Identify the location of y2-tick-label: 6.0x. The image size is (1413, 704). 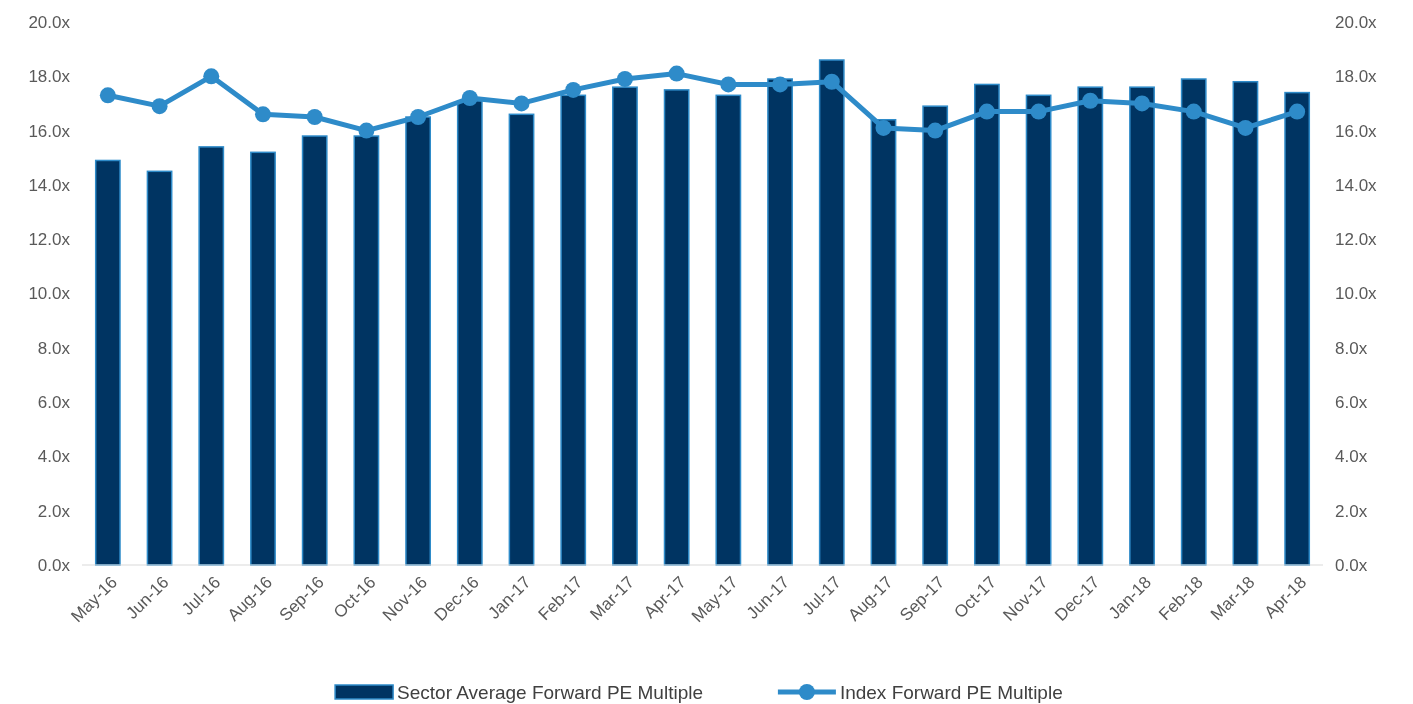
(1351, 403).